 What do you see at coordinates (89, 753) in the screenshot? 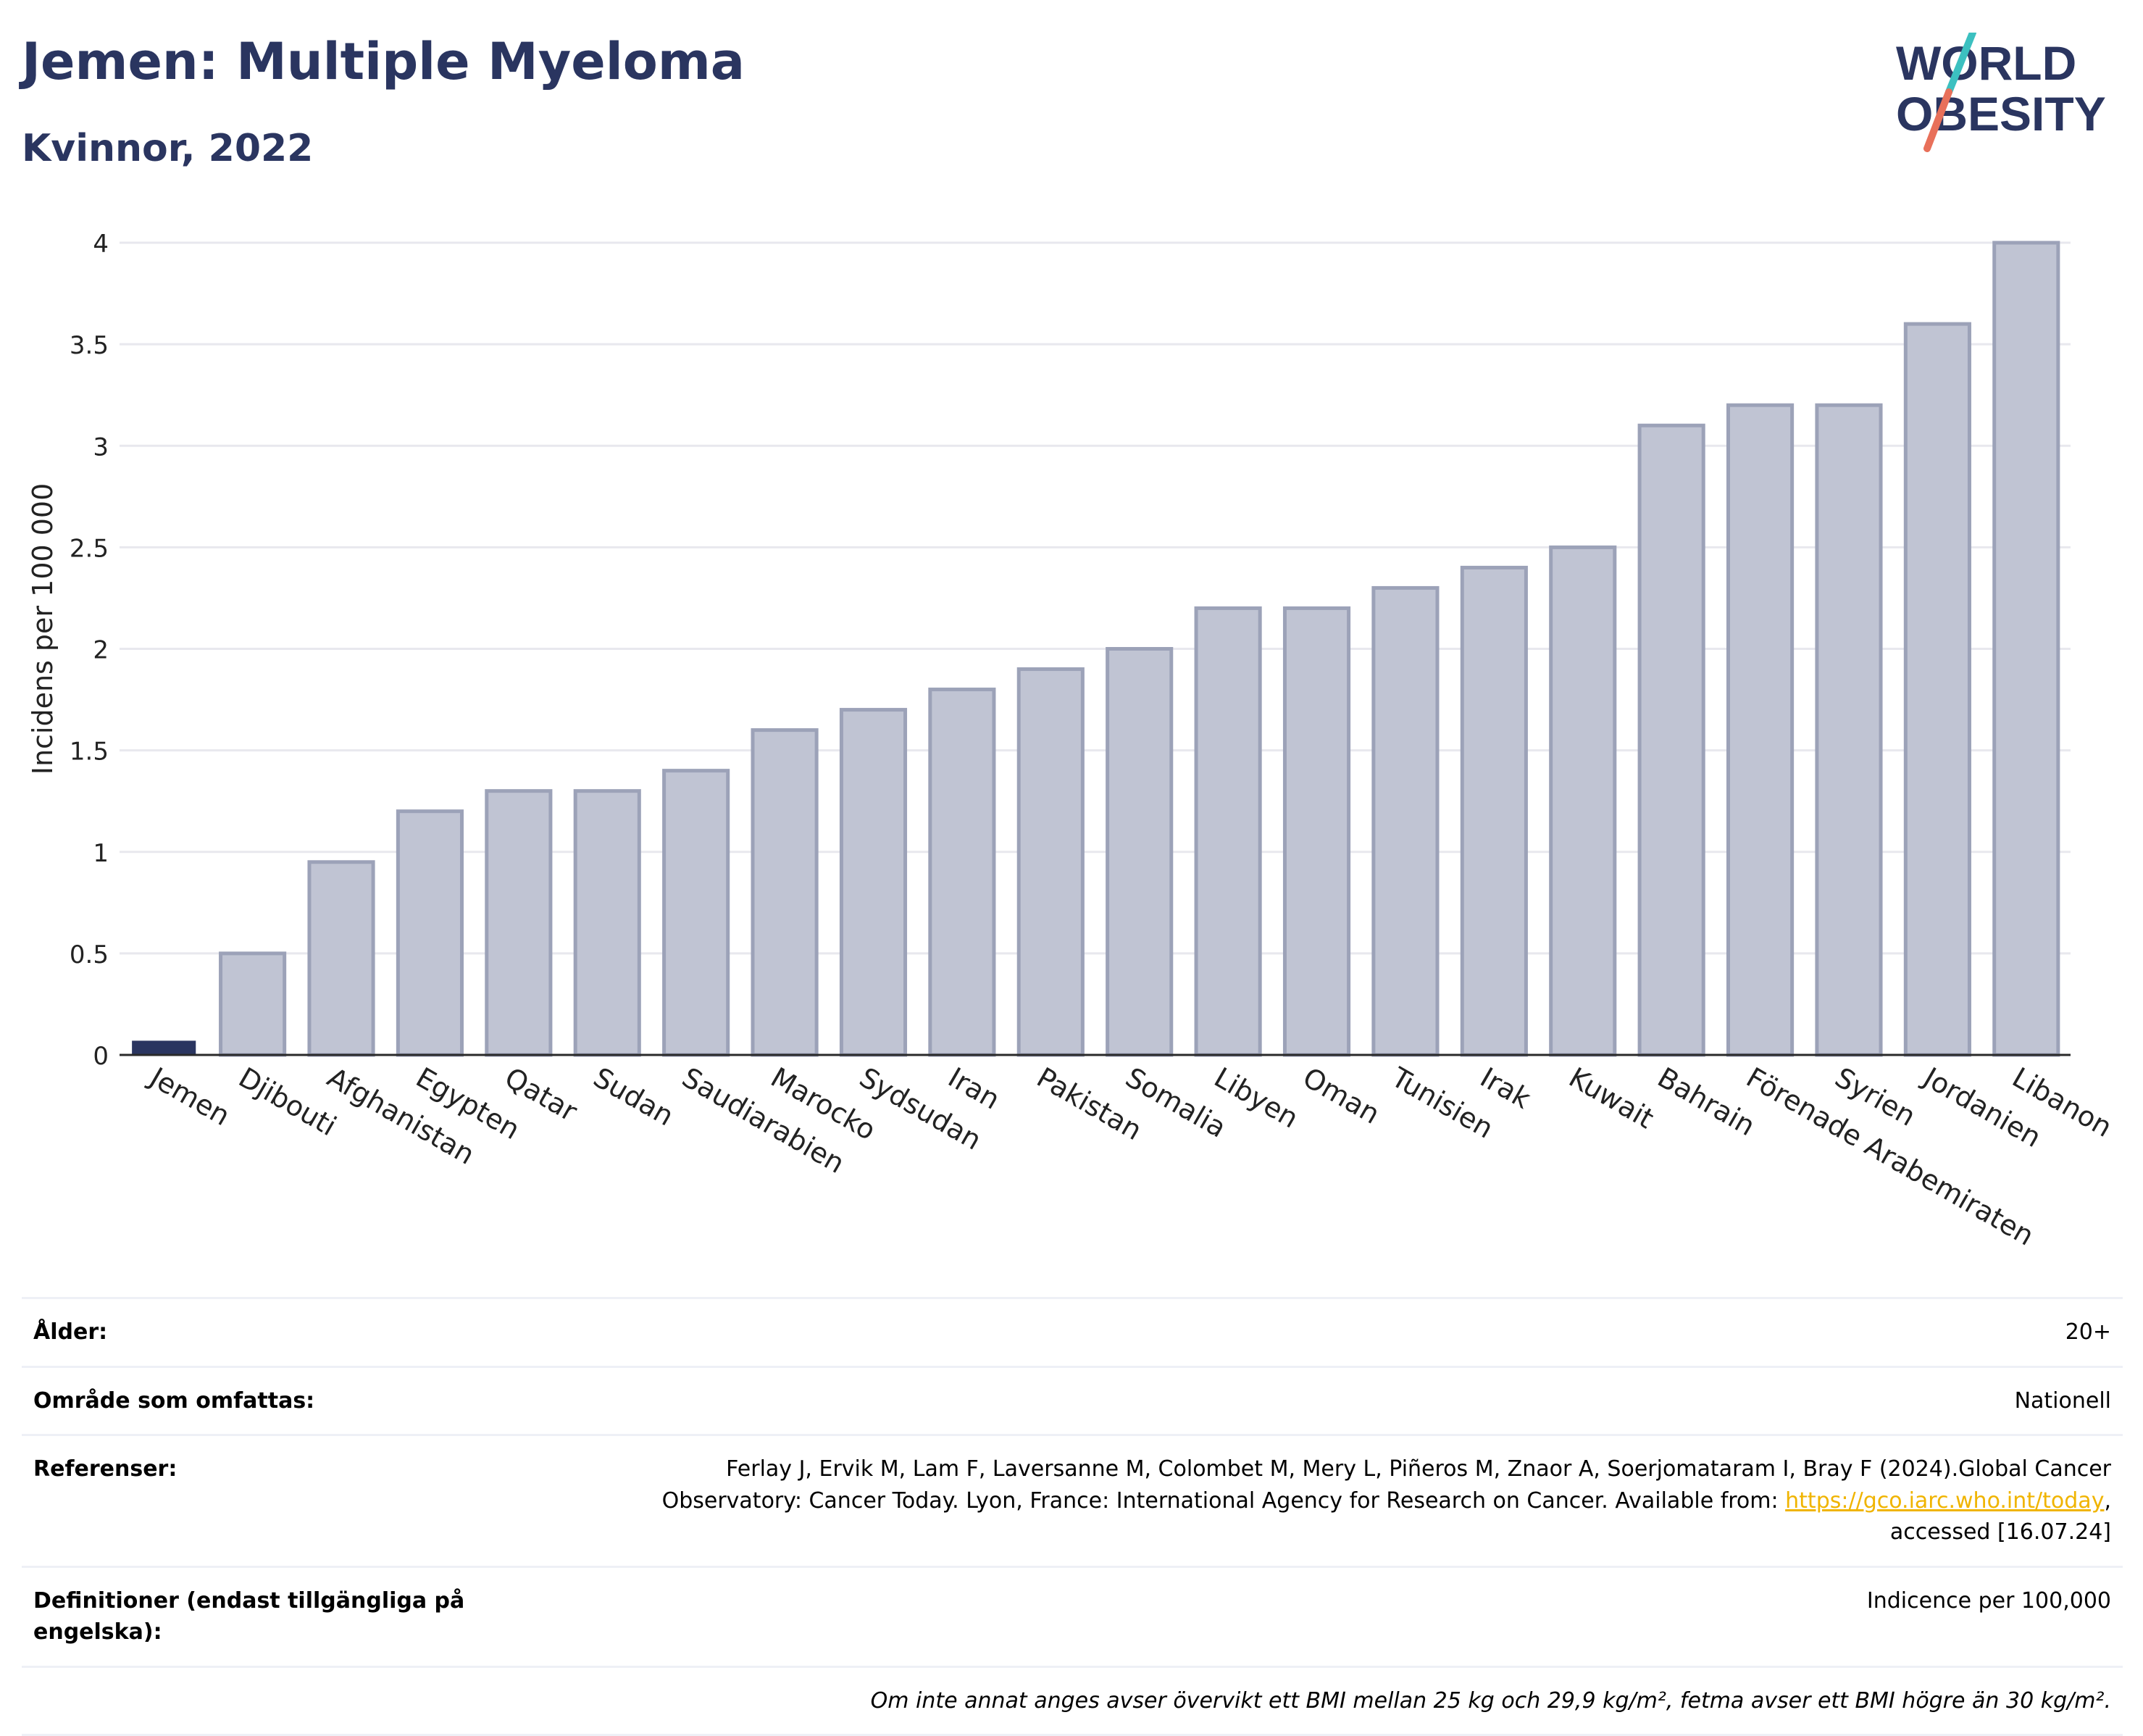
I see `y-tick-label: 1.5` at bounding box center [89, 753].